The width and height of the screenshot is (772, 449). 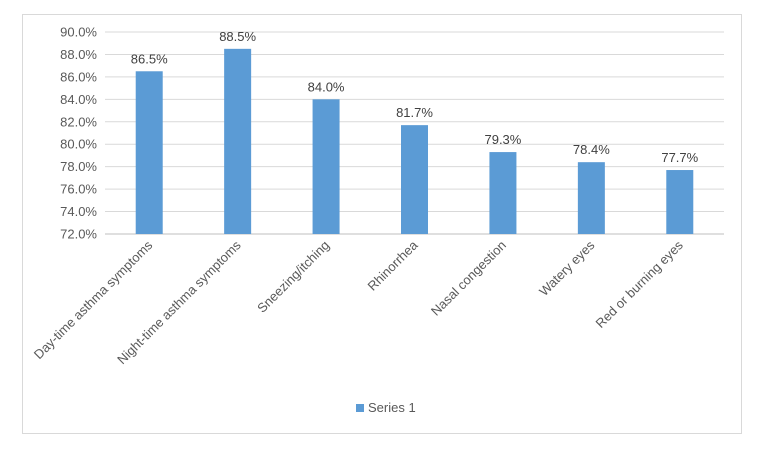 What do you see at coordinates (502, 139) in the screenshot?
I see `data-label: 79.3%` at bounding box center [502, 139].